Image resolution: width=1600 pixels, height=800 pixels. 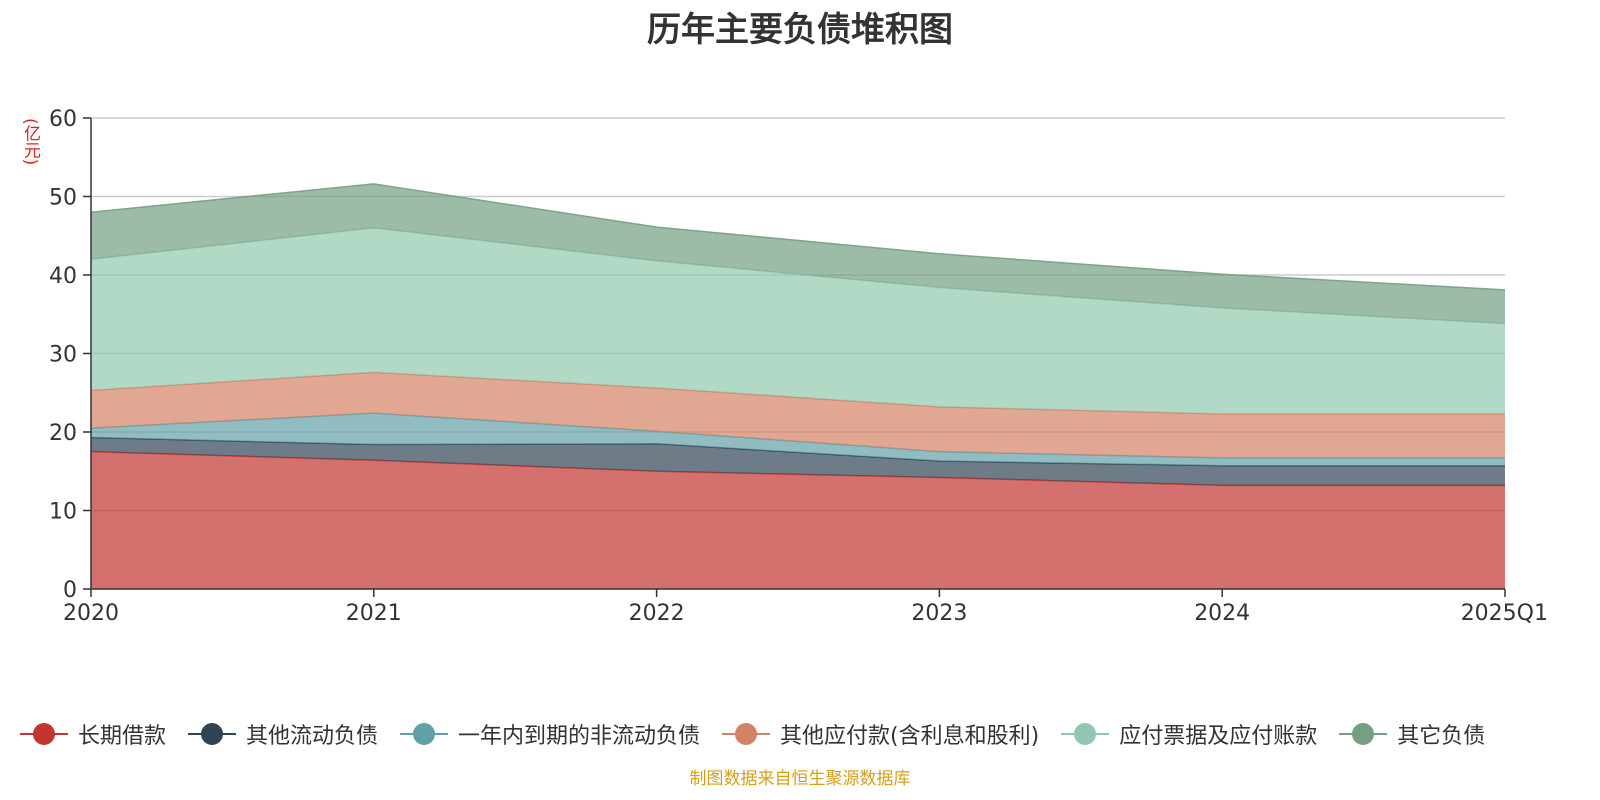 I want to click on y-tick-label: 30, so click(x=63, y=355).